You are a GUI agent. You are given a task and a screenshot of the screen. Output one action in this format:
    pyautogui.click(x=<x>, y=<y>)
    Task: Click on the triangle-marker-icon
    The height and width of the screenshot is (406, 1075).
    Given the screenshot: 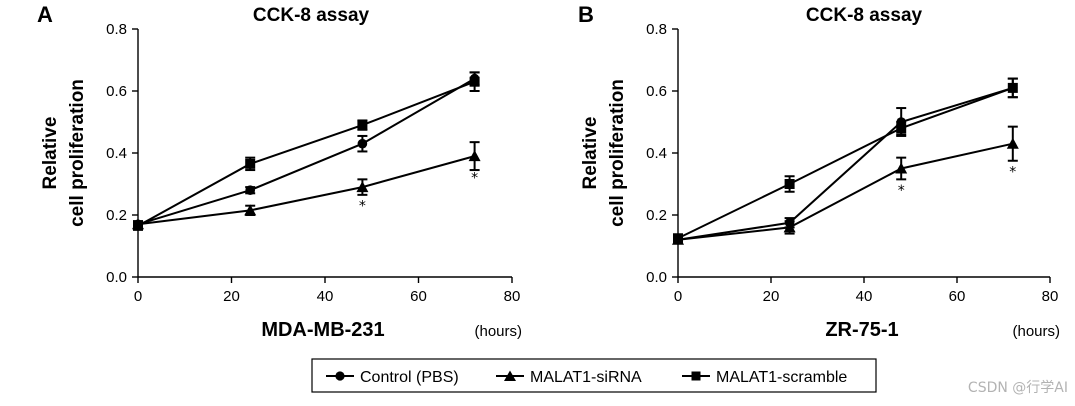 What is the action you would take?
    pyautogui.click(x=510, y=375)
    